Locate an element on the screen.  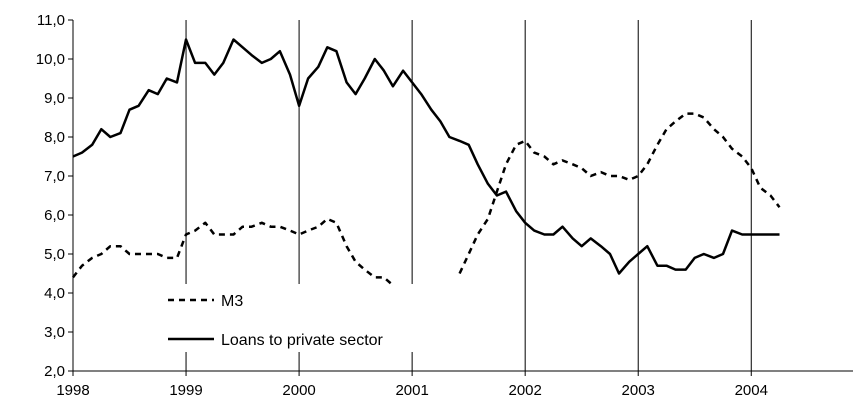
y-tick-label: 9,0 is located at coordinates (54, 98).